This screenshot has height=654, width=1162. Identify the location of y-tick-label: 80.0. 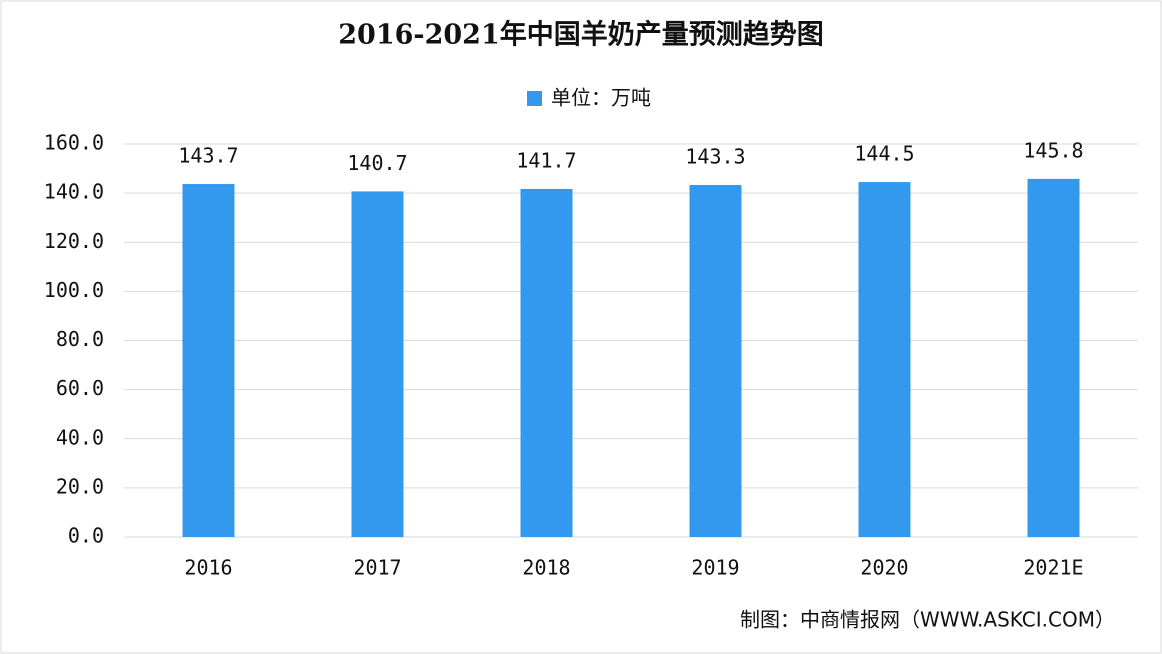
(80, 339).